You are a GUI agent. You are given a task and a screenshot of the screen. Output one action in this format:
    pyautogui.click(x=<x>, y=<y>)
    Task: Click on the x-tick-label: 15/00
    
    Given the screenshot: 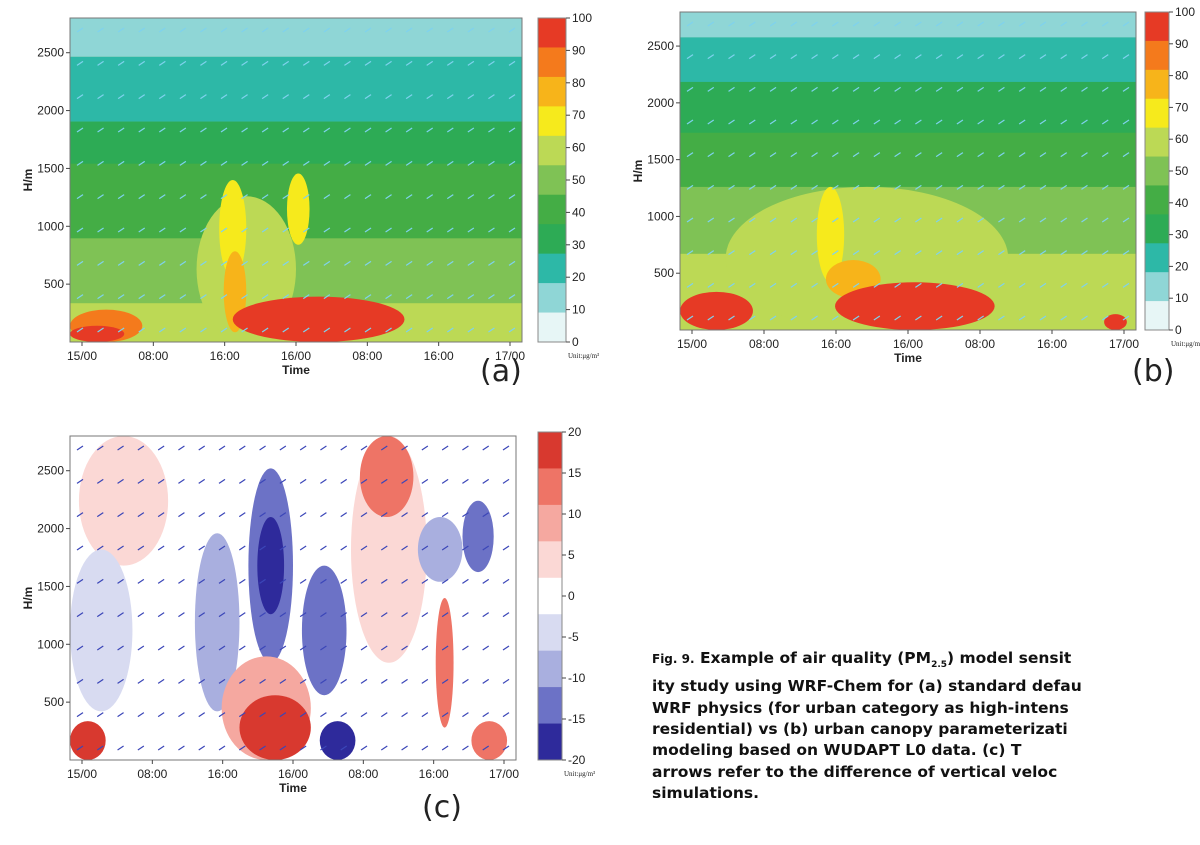 What is the action you would take?
    pyautogui.click(x=692, y=344)
    